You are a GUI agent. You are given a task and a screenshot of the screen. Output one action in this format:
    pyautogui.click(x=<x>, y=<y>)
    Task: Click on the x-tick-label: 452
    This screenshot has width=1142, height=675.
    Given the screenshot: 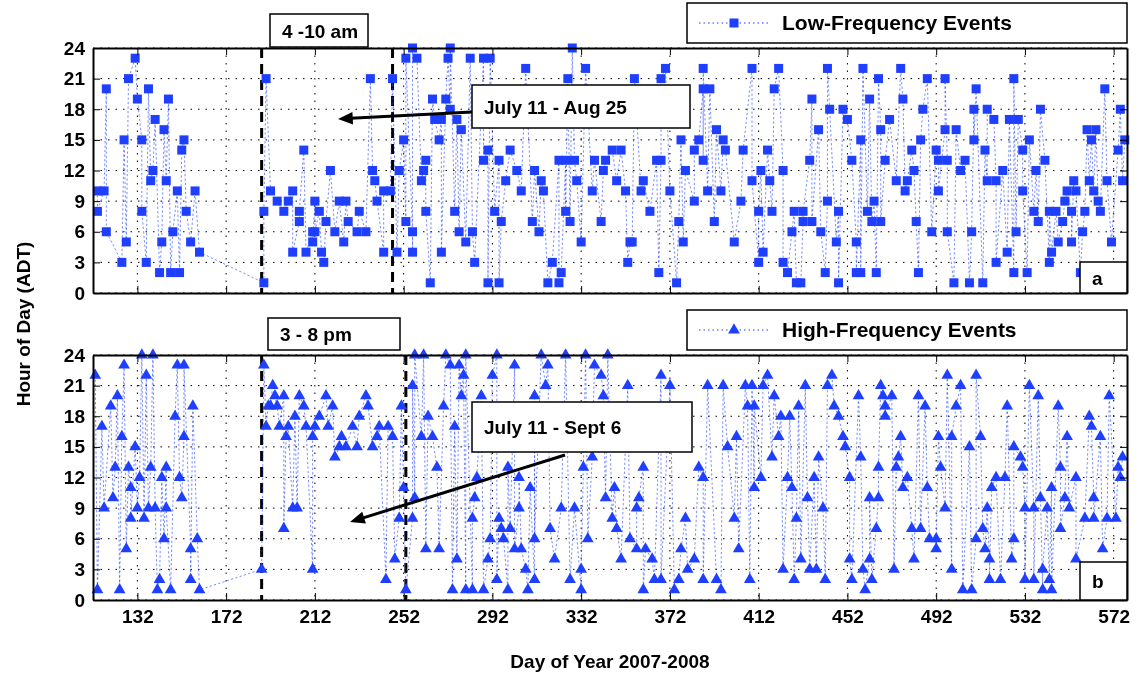 What is the action you would take?
    pyautogui.click(x=848, y=617)
    